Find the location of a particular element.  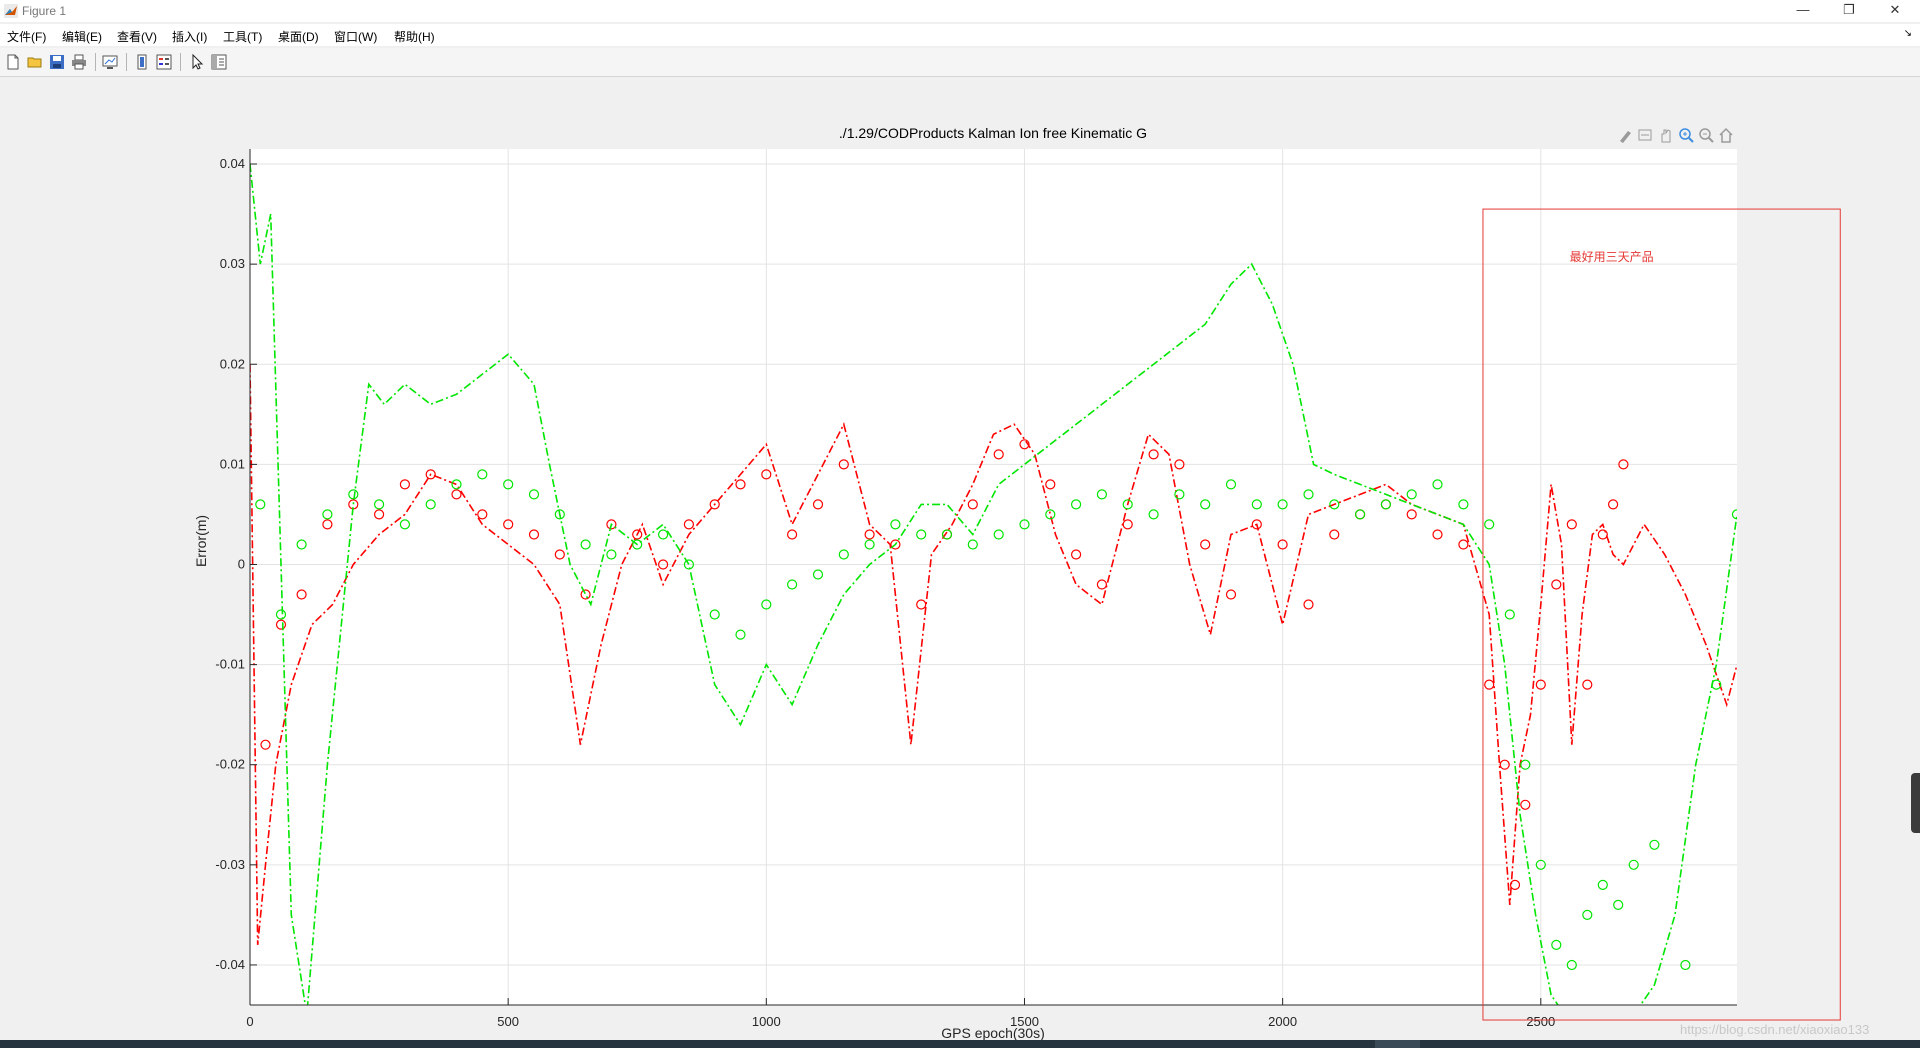

zoom-out-icon is located at coordinates (1706, 135).